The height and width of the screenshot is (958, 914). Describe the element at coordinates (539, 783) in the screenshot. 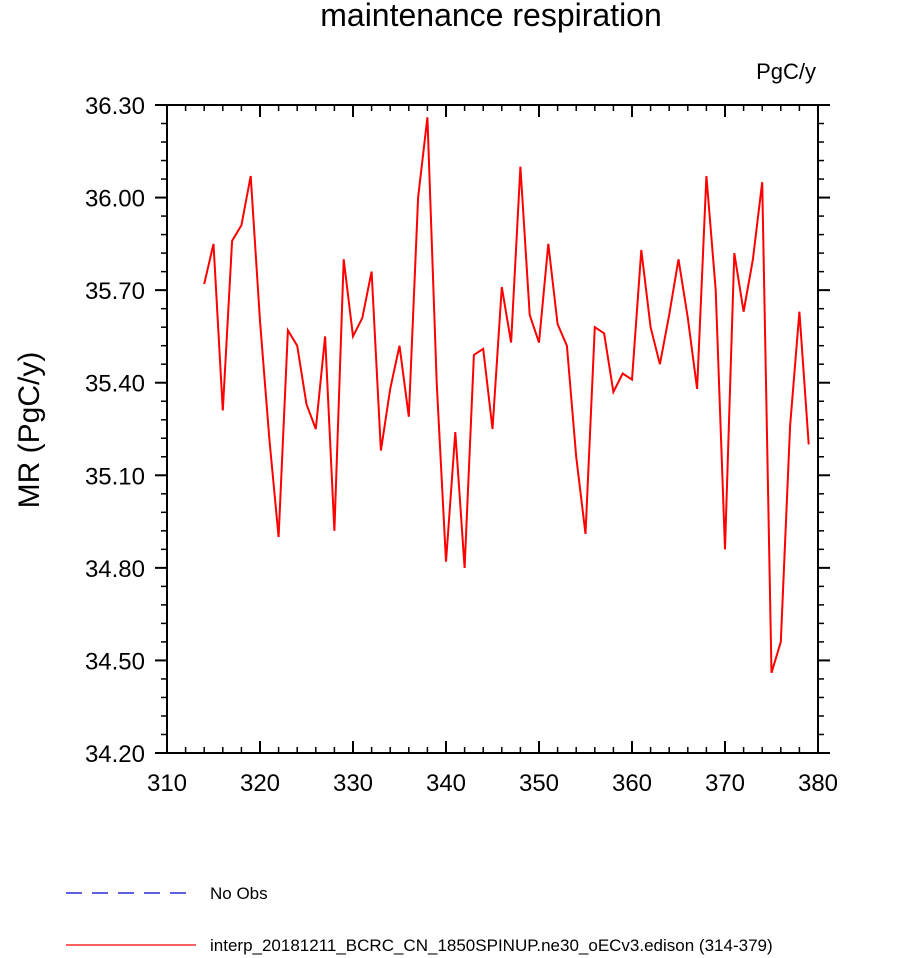

I see `x-tick-label: 350` at that location.